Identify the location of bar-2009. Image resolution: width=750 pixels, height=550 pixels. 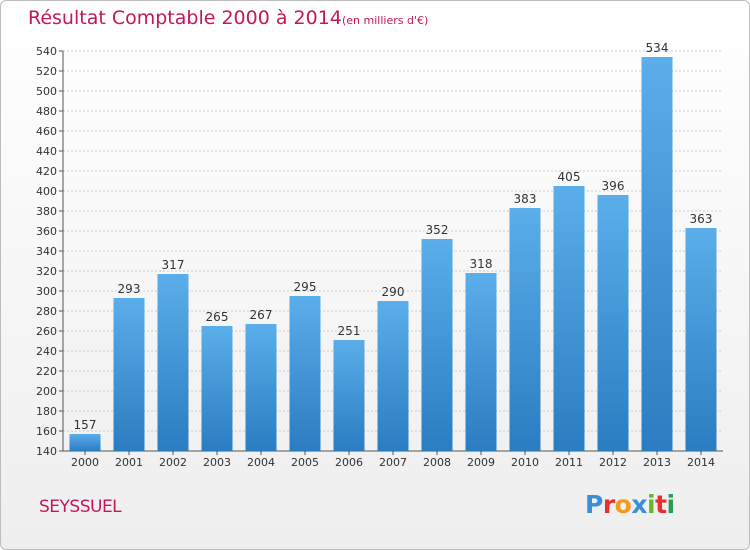
(481, 362).